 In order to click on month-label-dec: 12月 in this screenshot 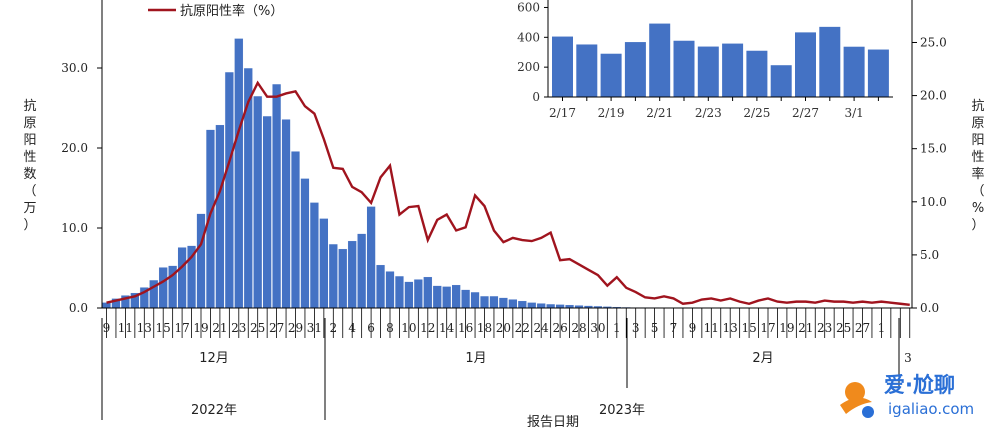, I will do `click(214, 358)`.